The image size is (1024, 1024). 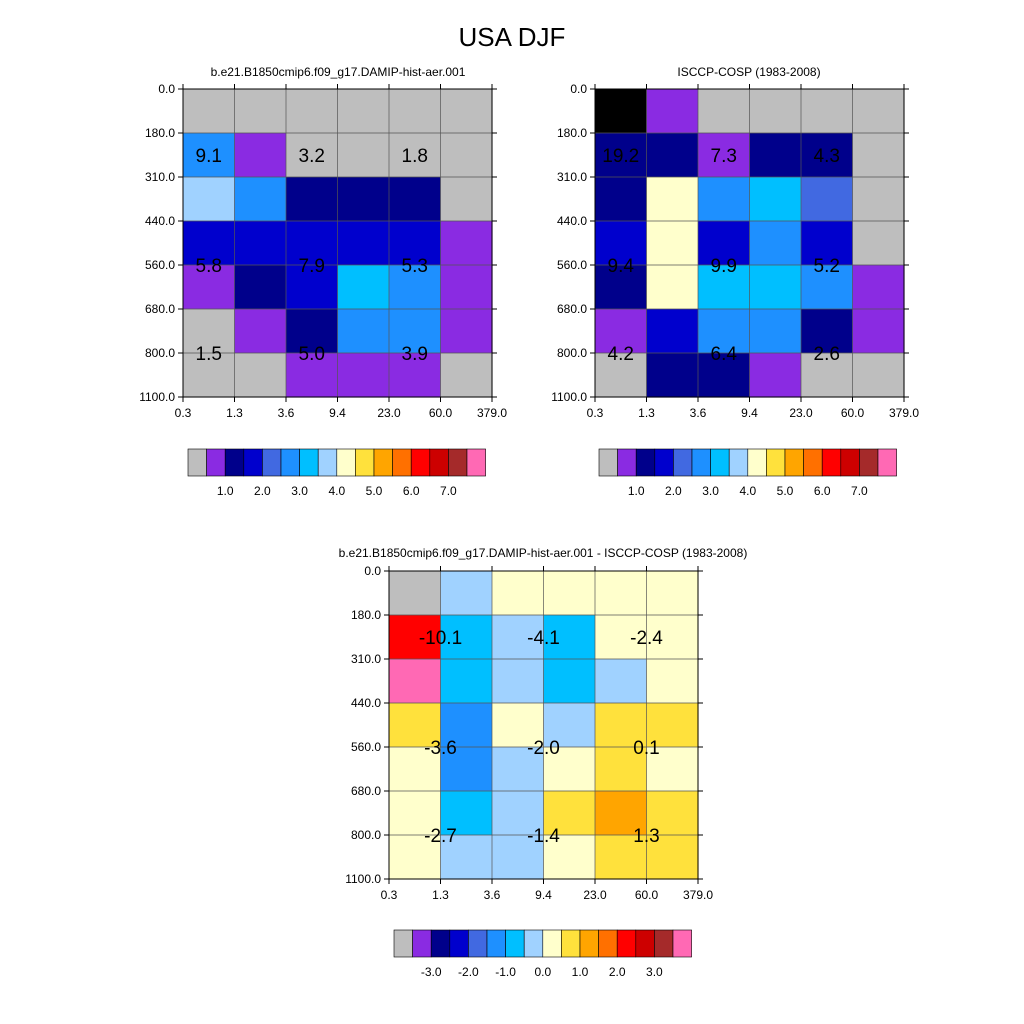 What do you see at coordinates (904, 413) in the screenshot?
I see `x-tick-label: 379.0` at bounding box center [904, 413].